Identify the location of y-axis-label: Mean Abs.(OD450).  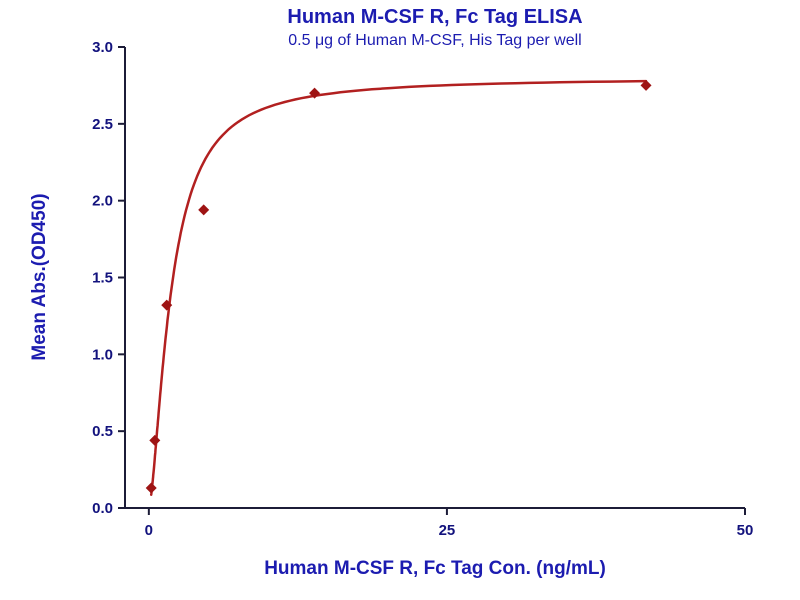
(39, 277).